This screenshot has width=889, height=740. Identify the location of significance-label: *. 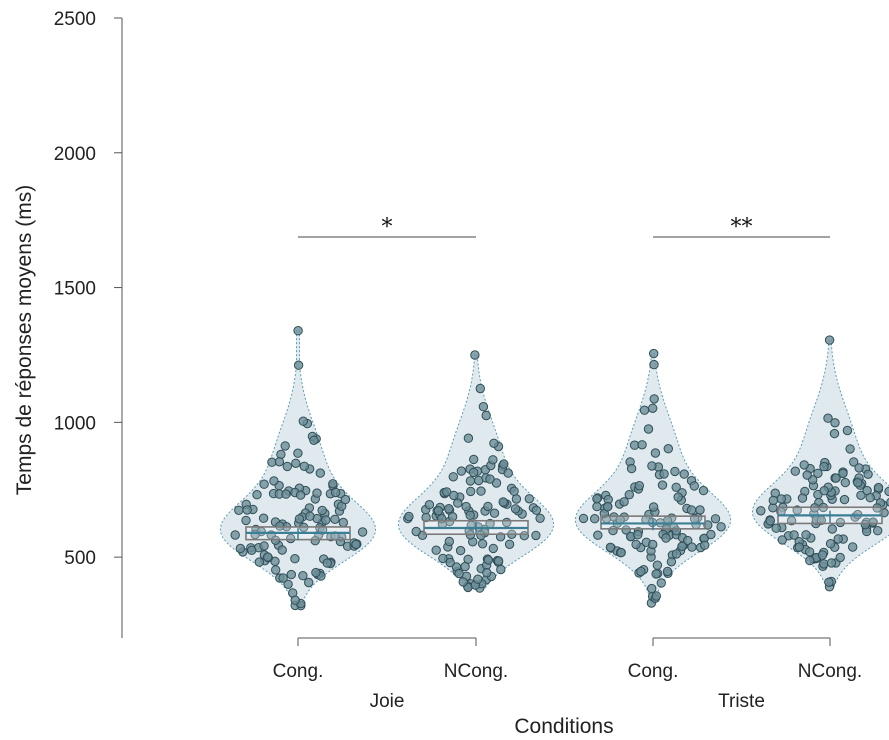
(387, 227).